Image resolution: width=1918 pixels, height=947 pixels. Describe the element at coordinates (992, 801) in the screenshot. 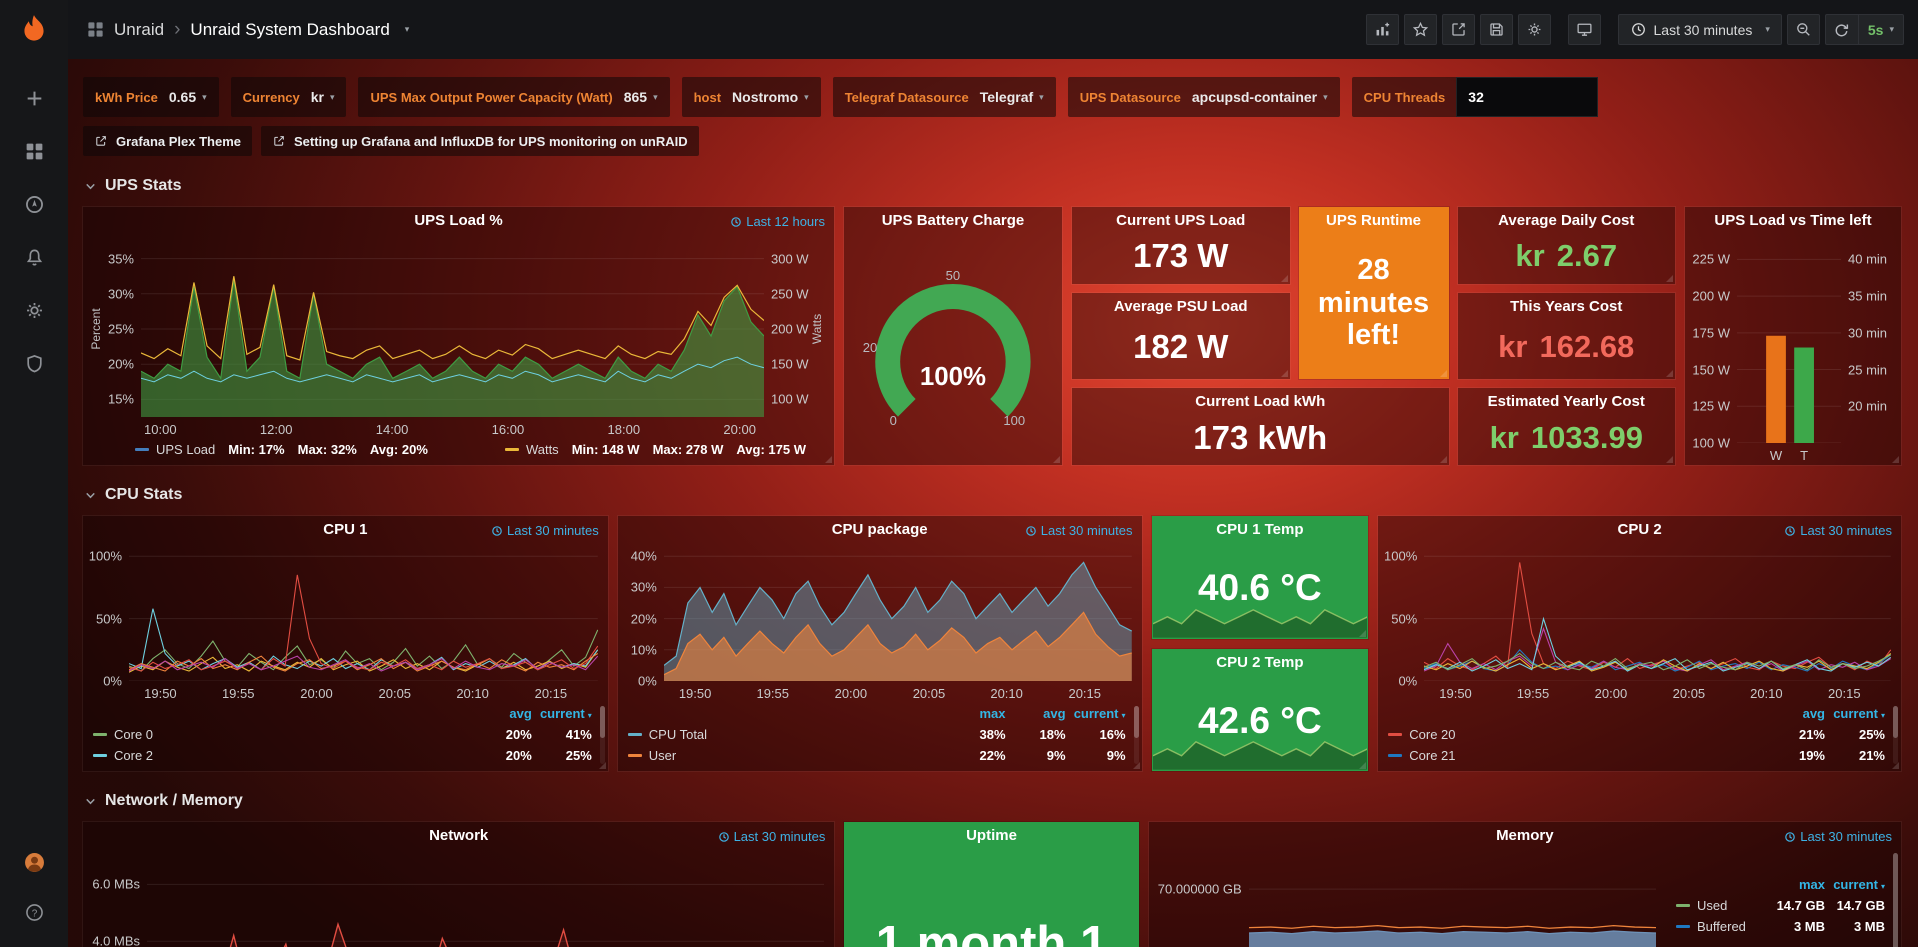

I see `section-network-memory: Network / Memory` at that location.